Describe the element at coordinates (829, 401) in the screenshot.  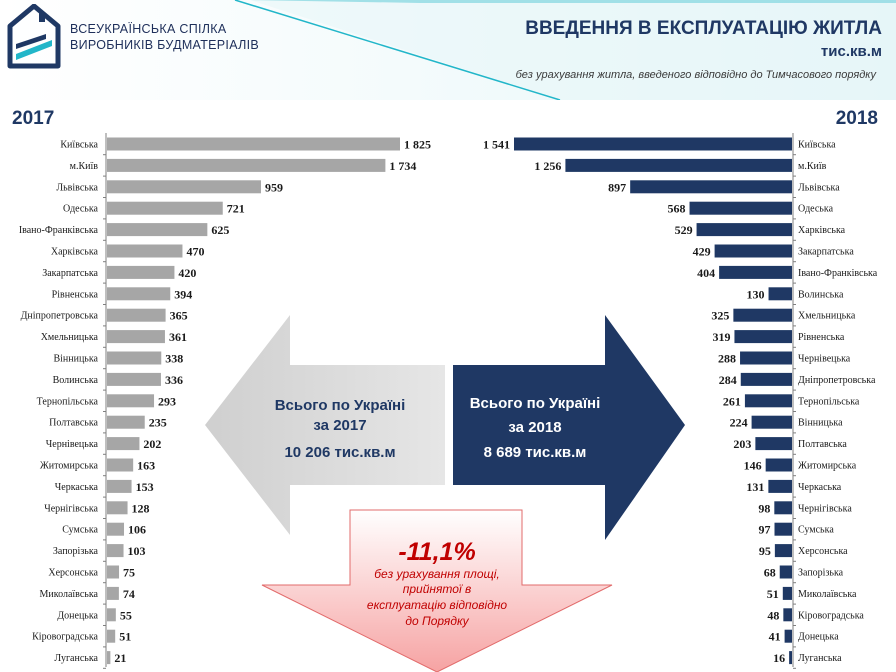
I see `category-label-2018: Тернопільська` at that location.